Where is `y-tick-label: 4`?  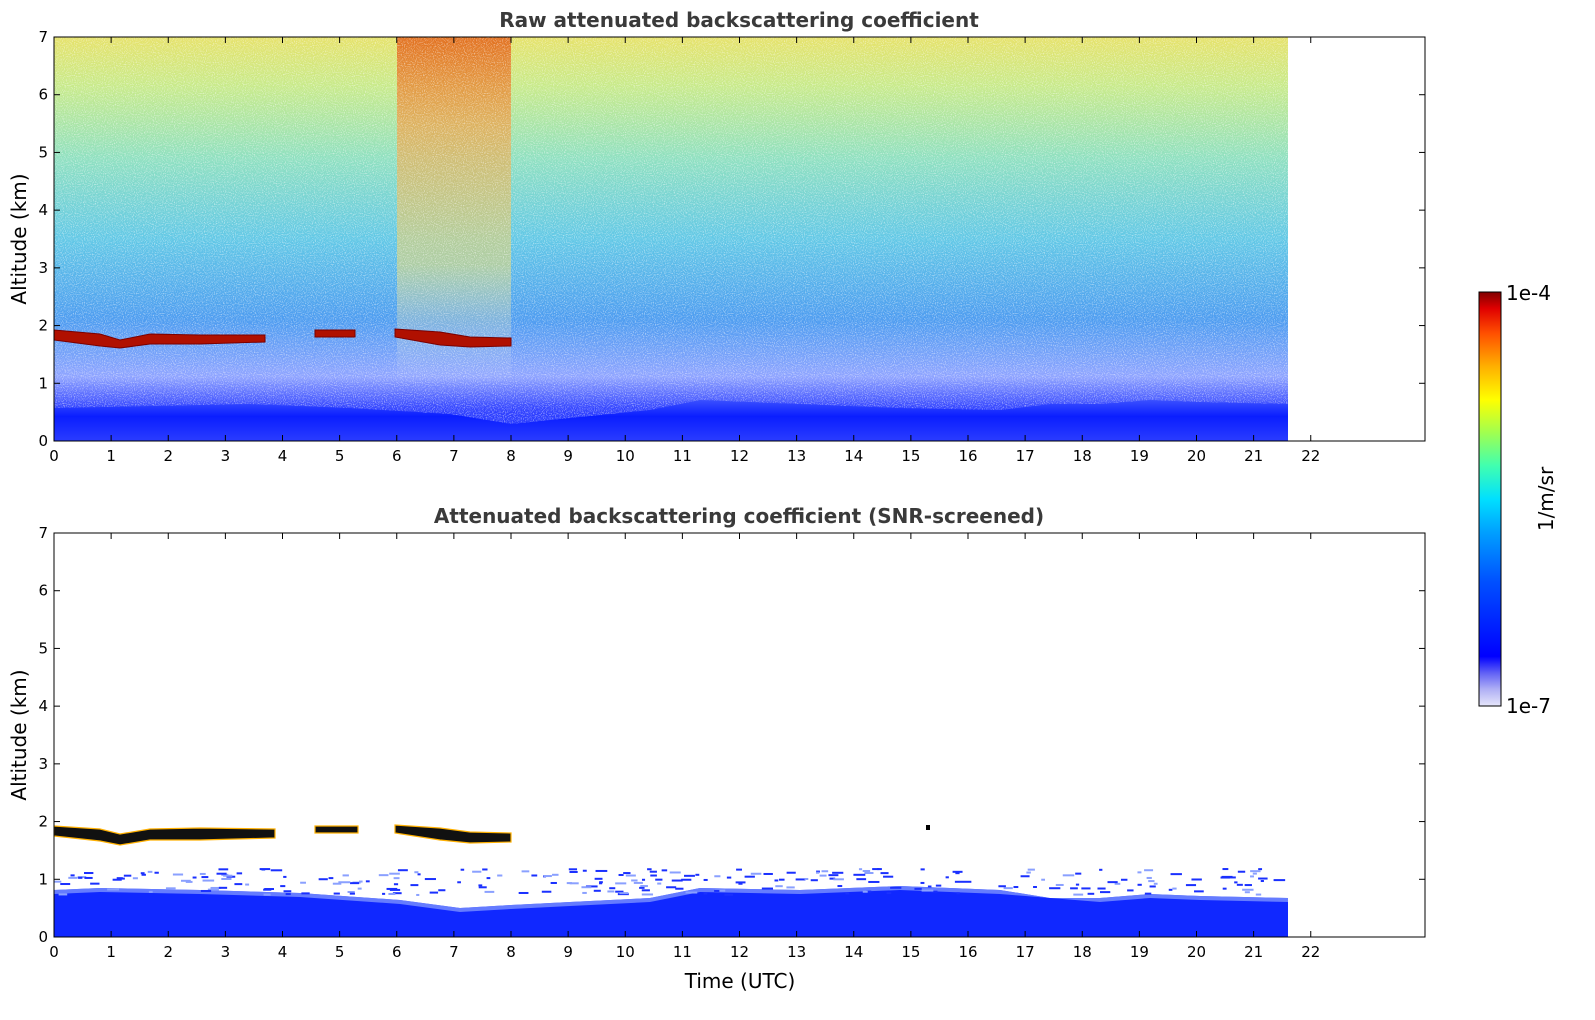 y-tick-label: 4 is located at coordinates (43, 706).